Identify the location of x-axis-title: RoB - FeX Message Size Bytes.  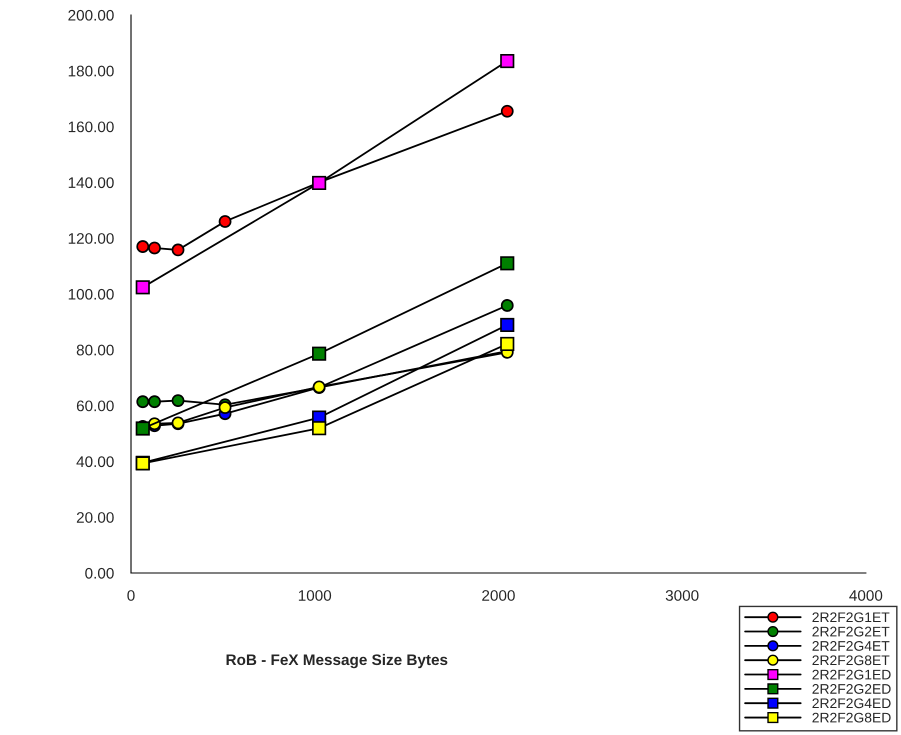
(337, 661).